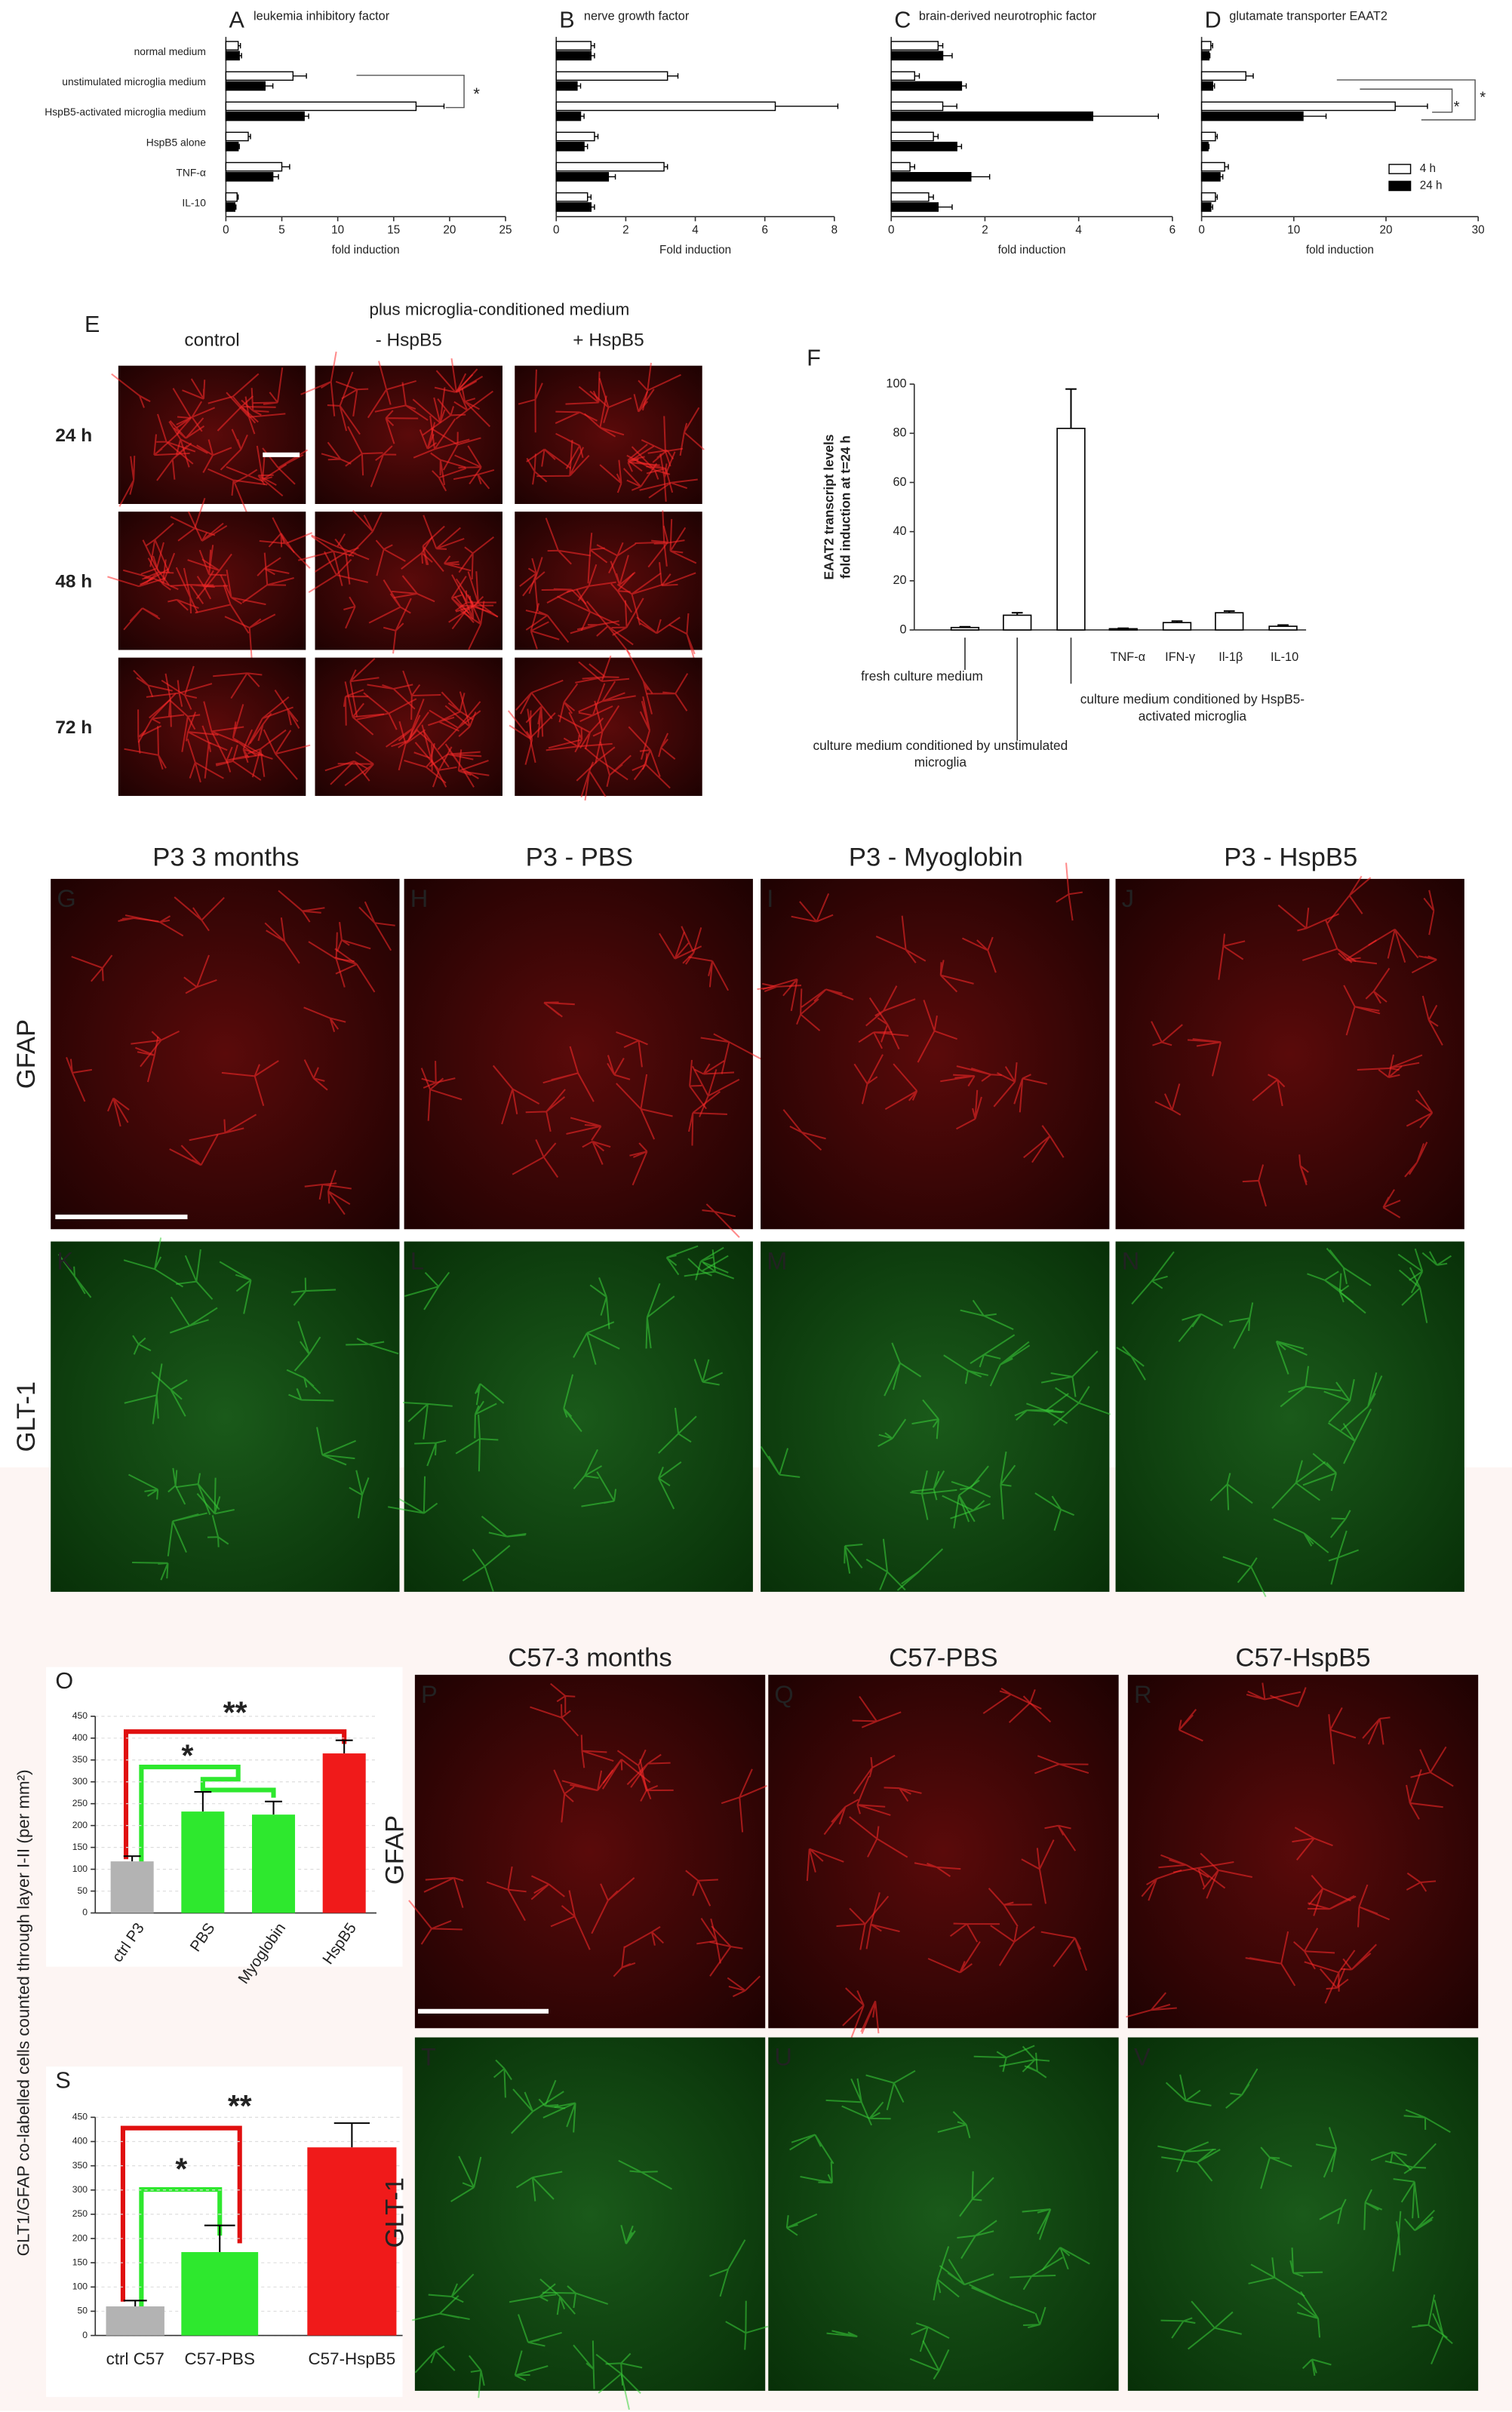 The height and width of the screenshot is (2412, 1512). I want to click on x-axis-label: Fold induction, so click(695, 250).